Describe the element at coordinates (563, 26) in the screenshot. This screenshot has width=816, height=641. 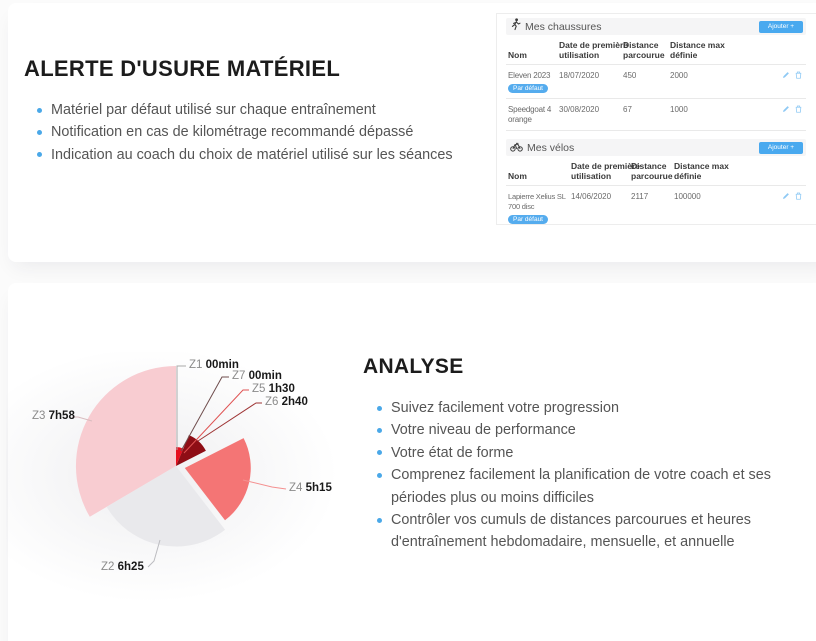
I see `shoes-table-title: Mes chaussures` at that location.